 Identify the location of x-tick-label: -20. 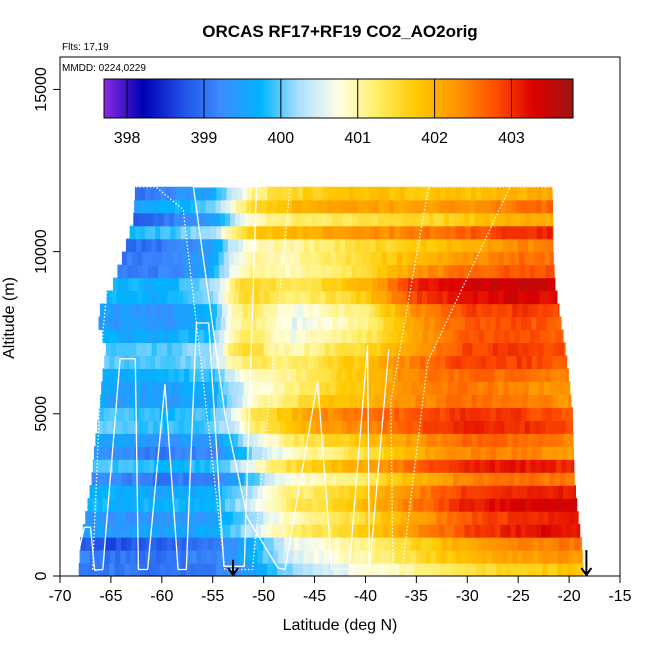
(569, 596).